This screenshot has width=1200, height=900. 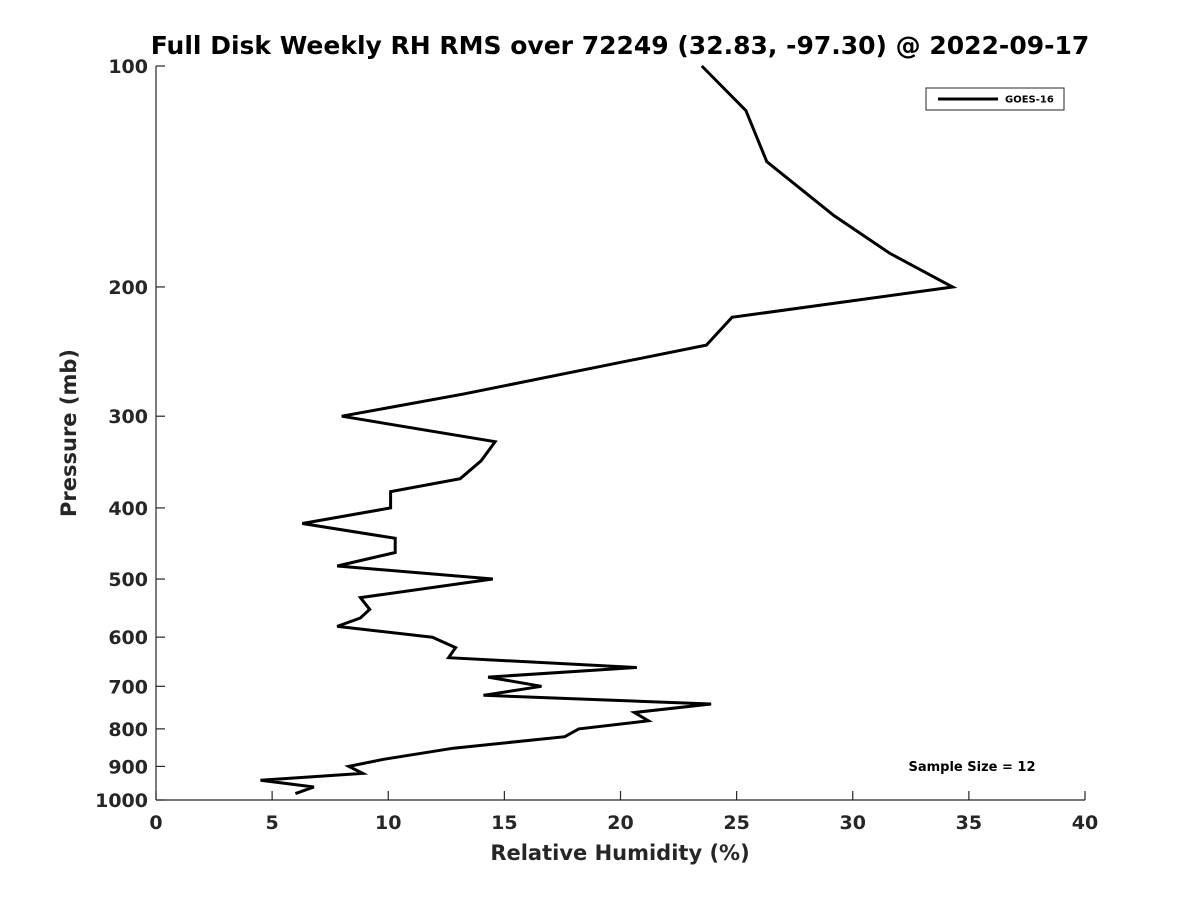 I want to click on x-tick-label: 5, so click(x=272, y=823).